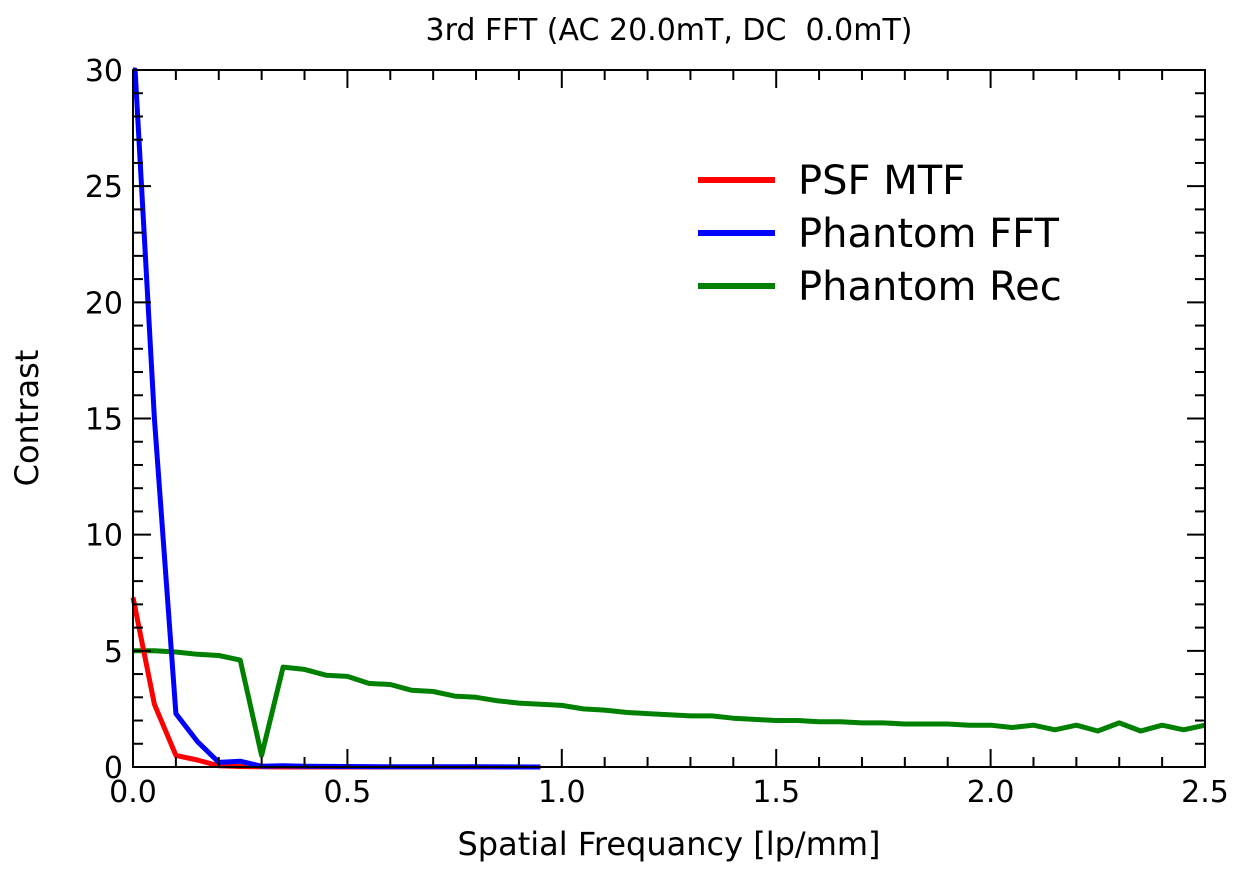  What do you see at coordinates (930, 287) in the screenshot?
I see `legend-label-phantom-rec: Phantom Rec` at bounding box center [930, 287].